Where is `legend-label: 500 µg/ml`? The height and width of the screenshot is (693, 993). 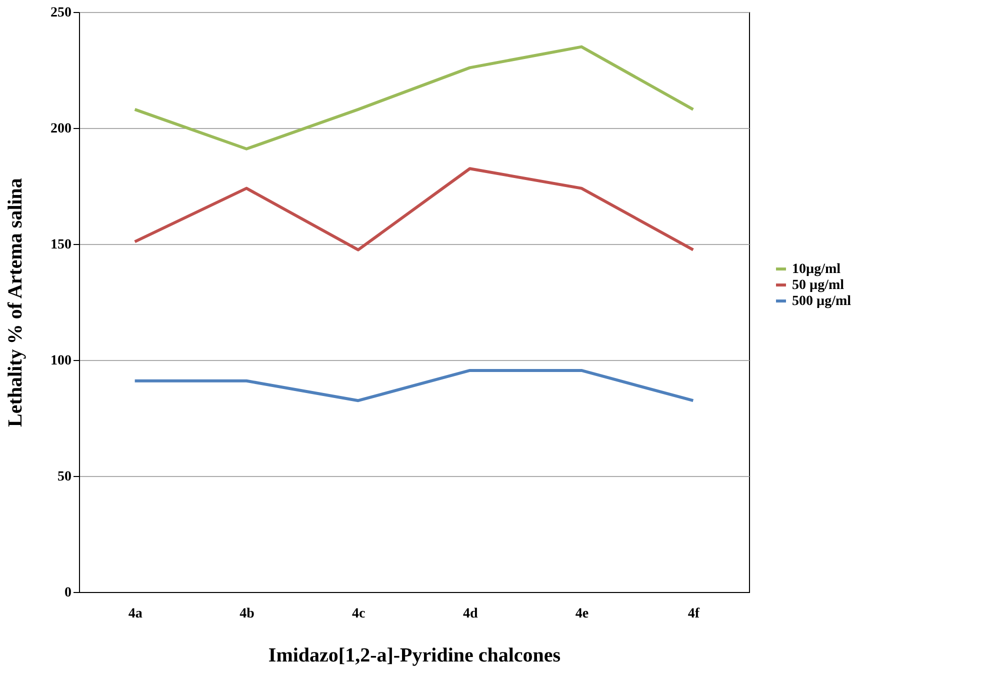 legend-label: 500 µg/ml is located at coordinates (822, 301).